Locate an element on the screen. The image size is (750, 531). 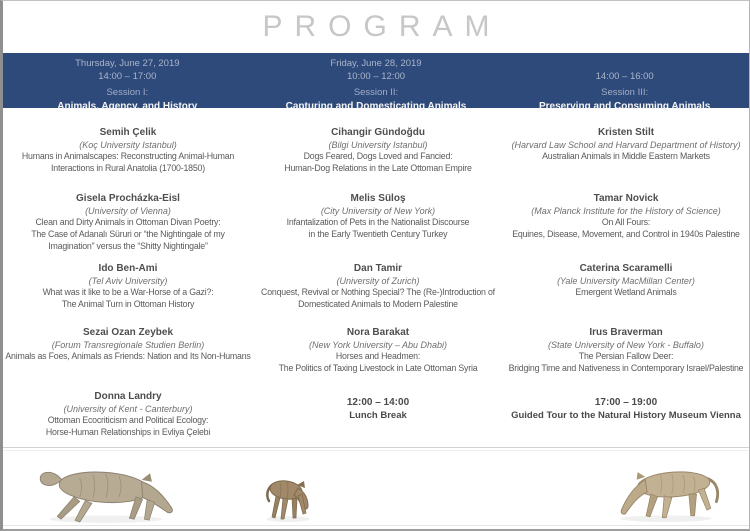
speaker-name: Tamar Novick is located at coordinates (626, 198).